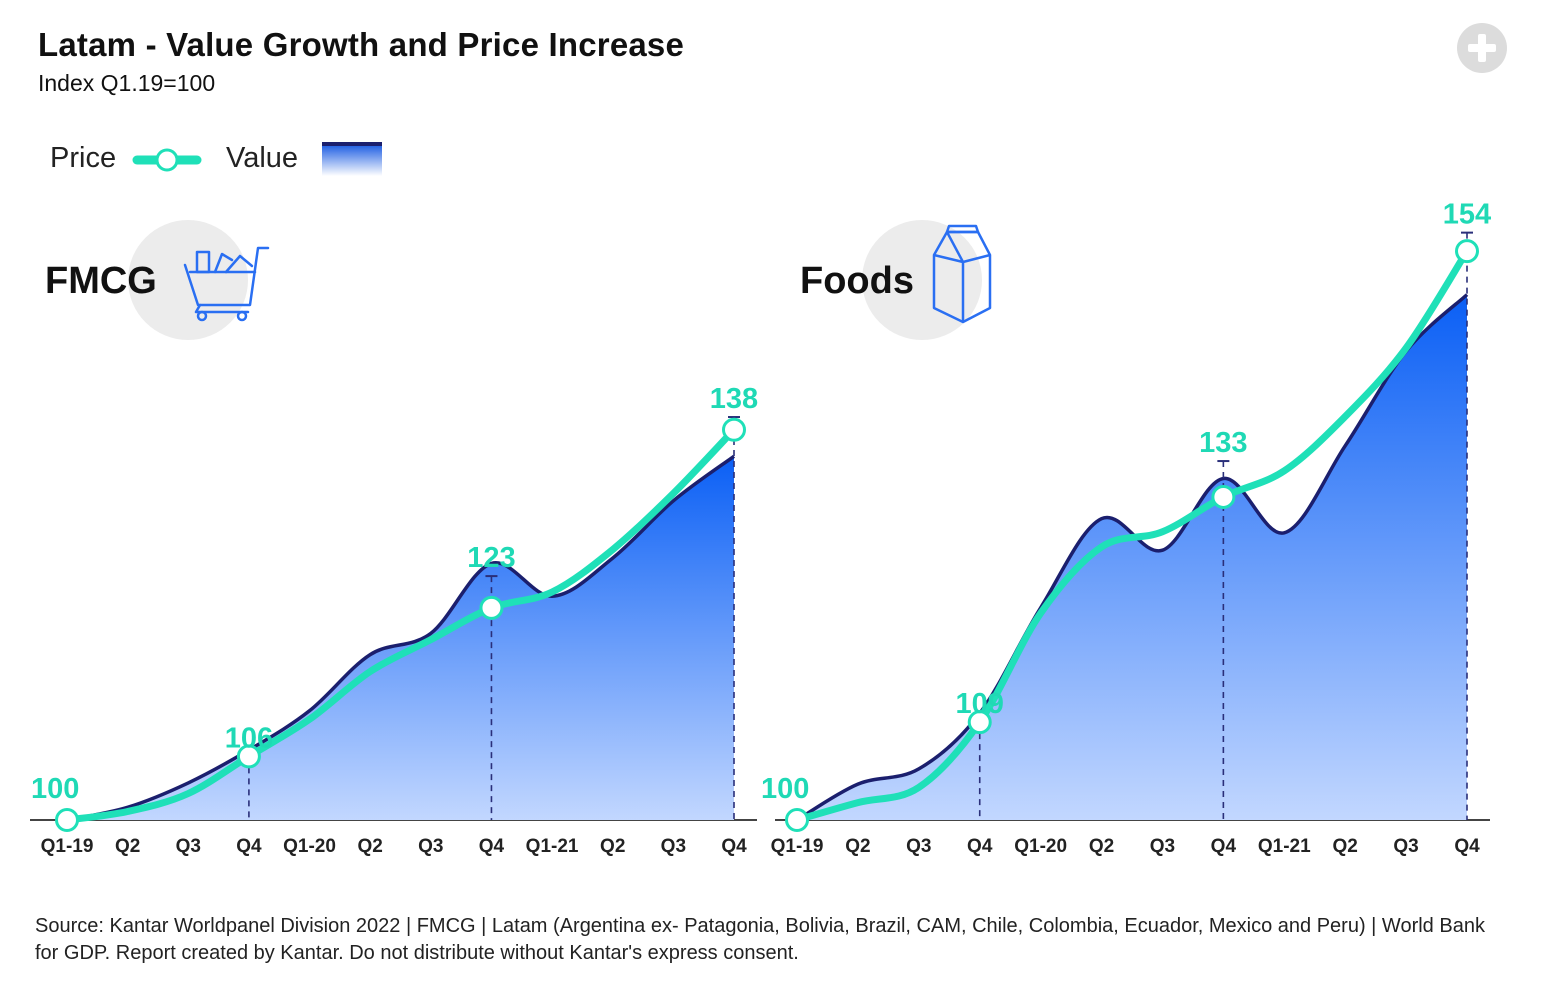  I want to click on legend-value-label: Value, so click(262, 158).